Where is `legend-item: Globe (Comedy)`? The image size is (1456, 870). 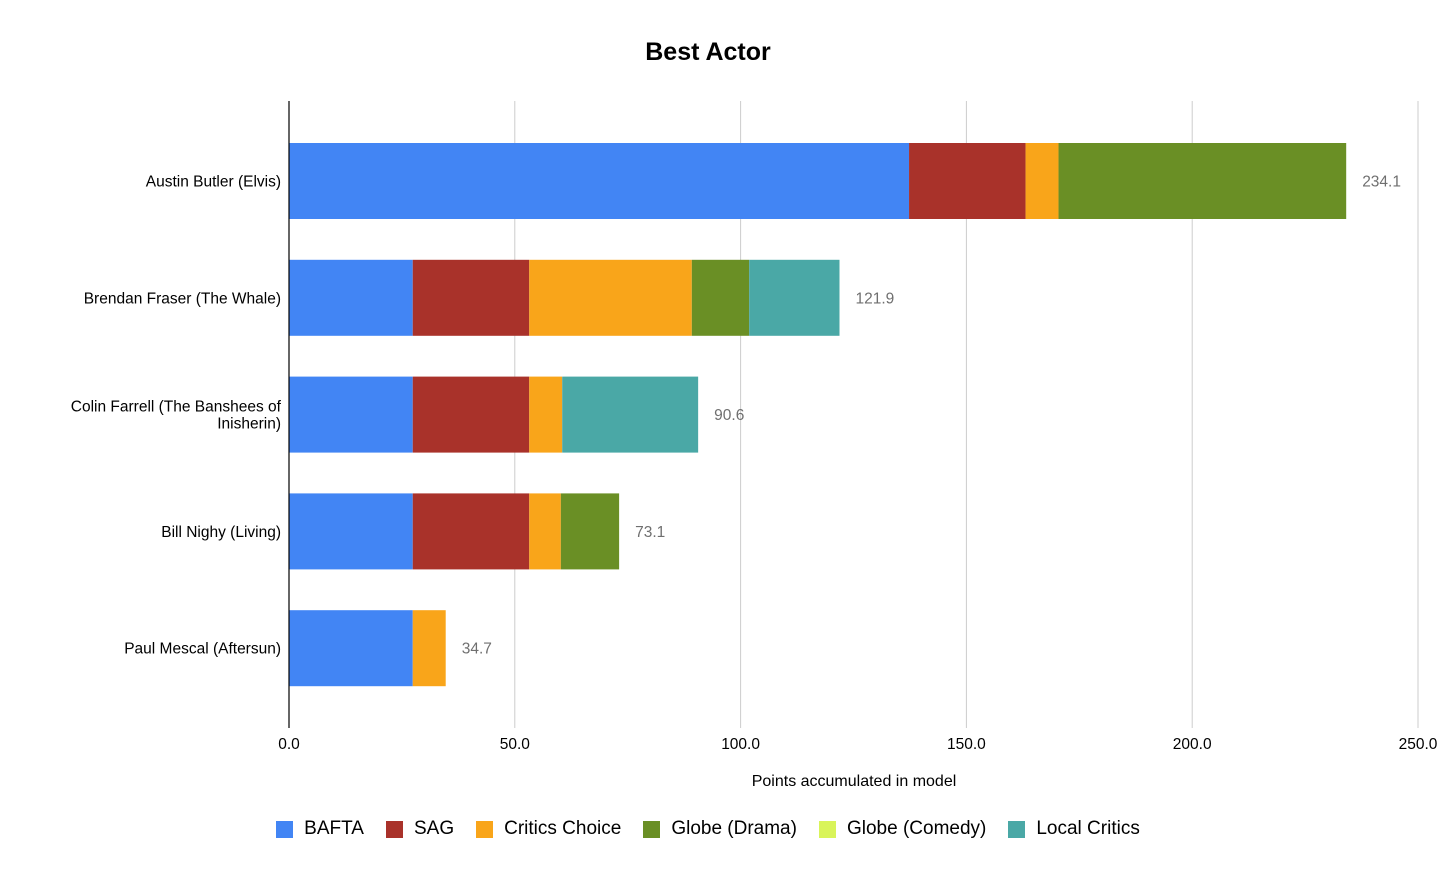
legend-item: Globe (Comedy) is located at coordinates (902, 829).